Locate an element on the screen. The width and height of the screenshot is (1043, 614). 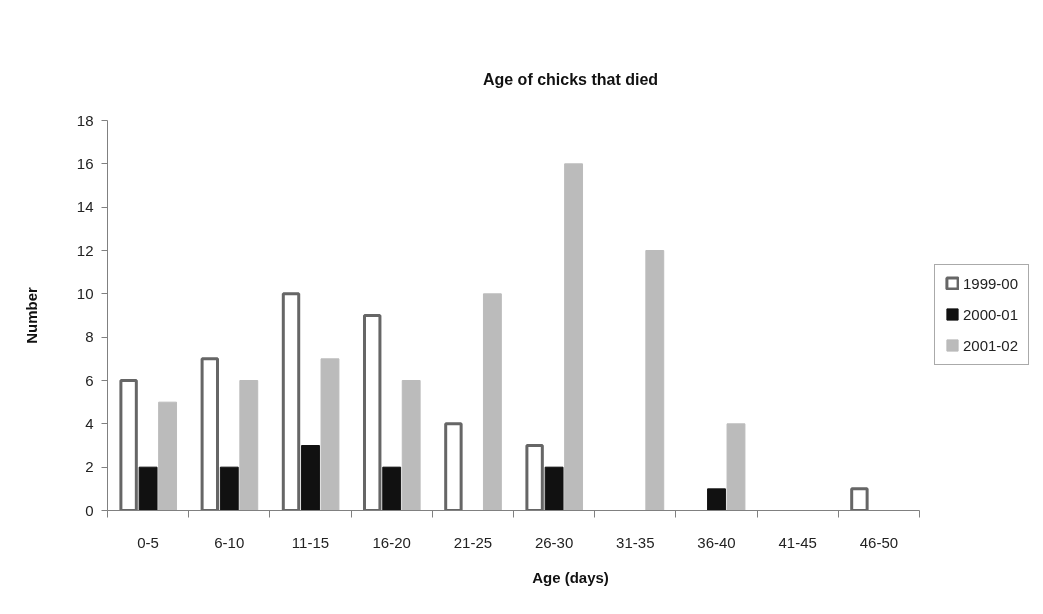
legend-label: 2001-02 is located at coordinates (991, 345).